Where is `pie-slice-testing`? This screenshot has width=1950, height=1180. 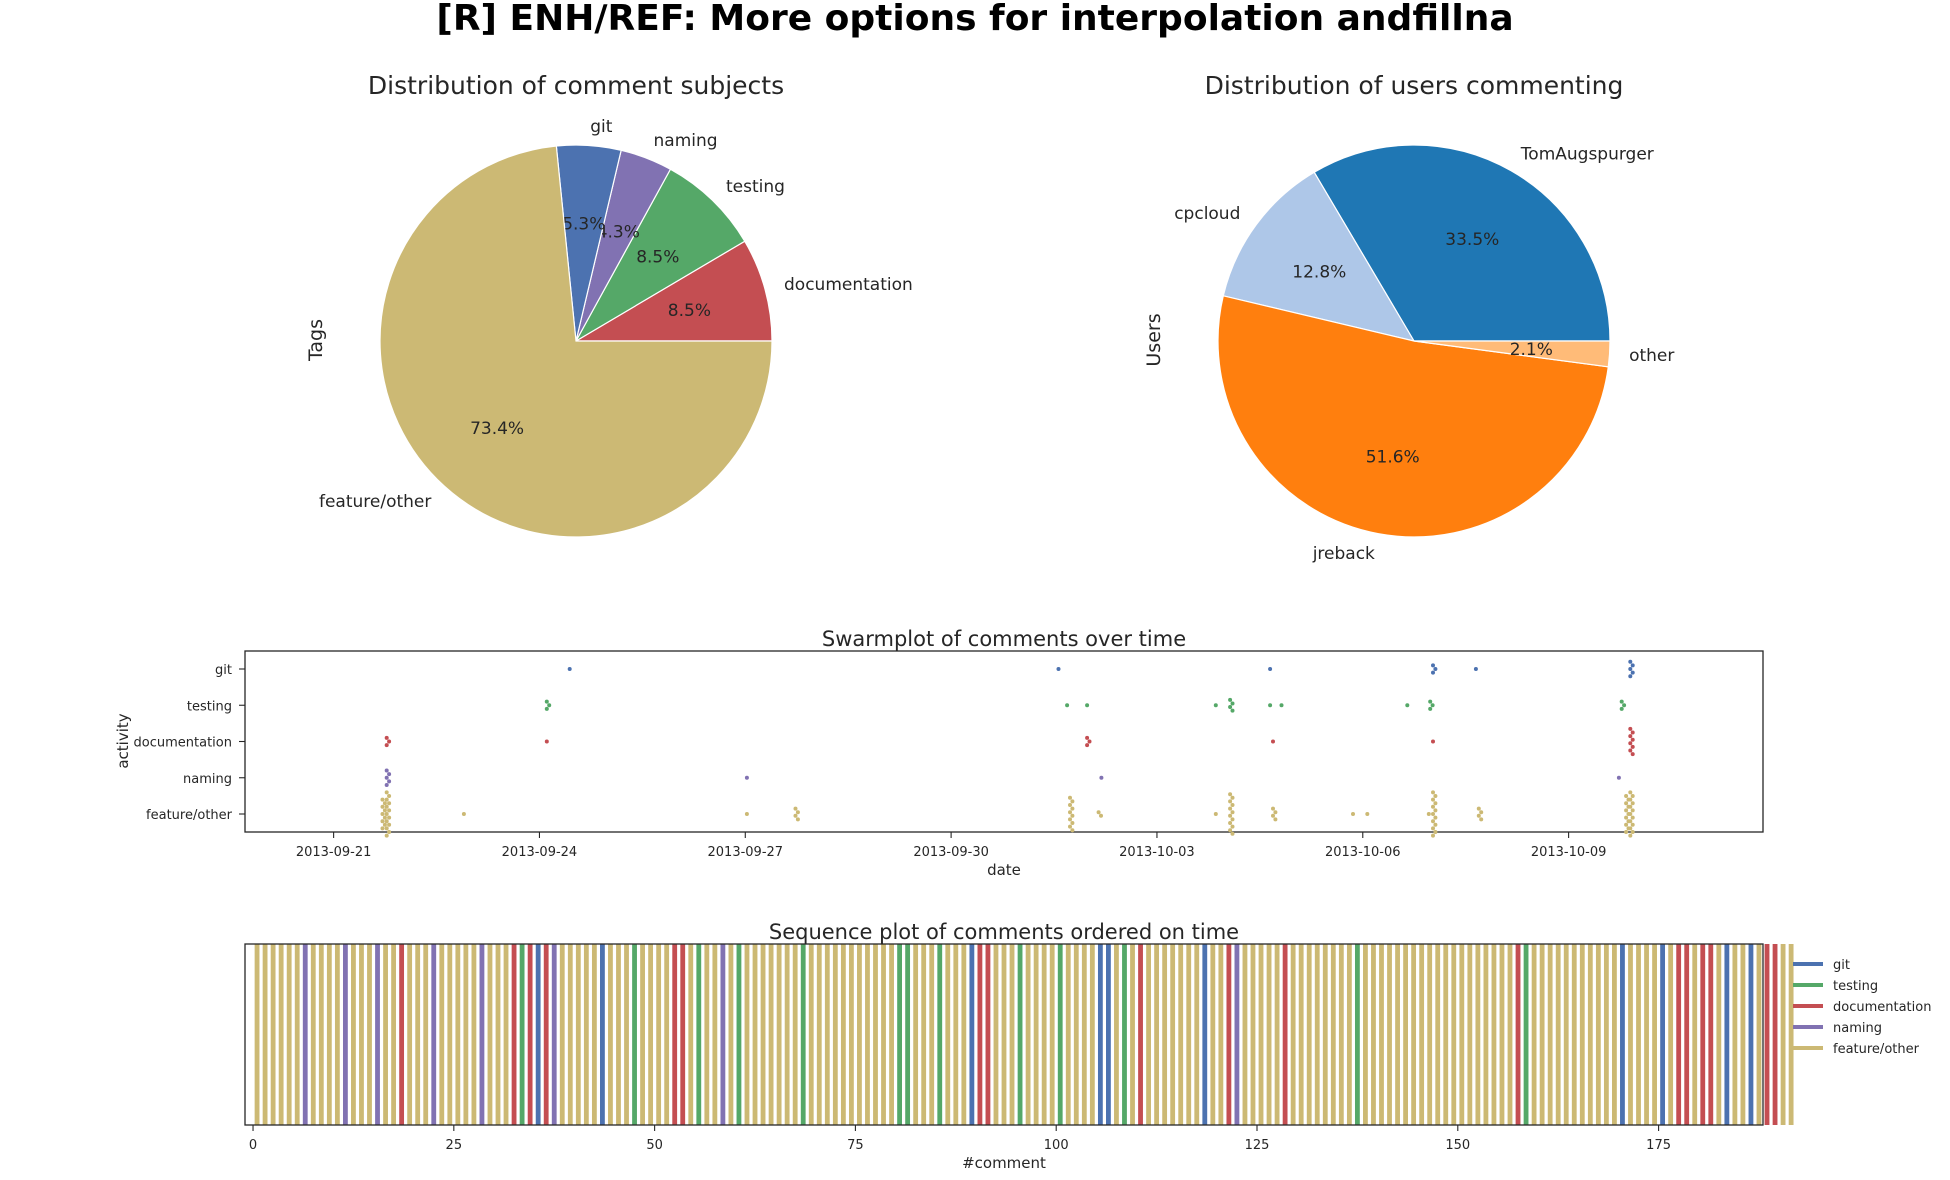 pie-slice-testing is located at coordinates (660, 255).